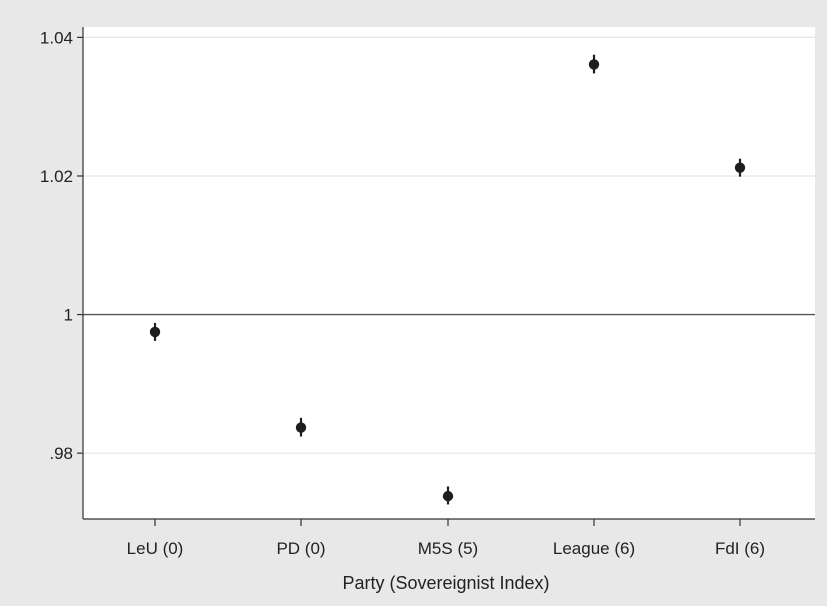 The image size is (827, 606). Describe the element at coordinates (448, 548) in the screenshot. I see `x-tick-label: M5S (5)` at that location.